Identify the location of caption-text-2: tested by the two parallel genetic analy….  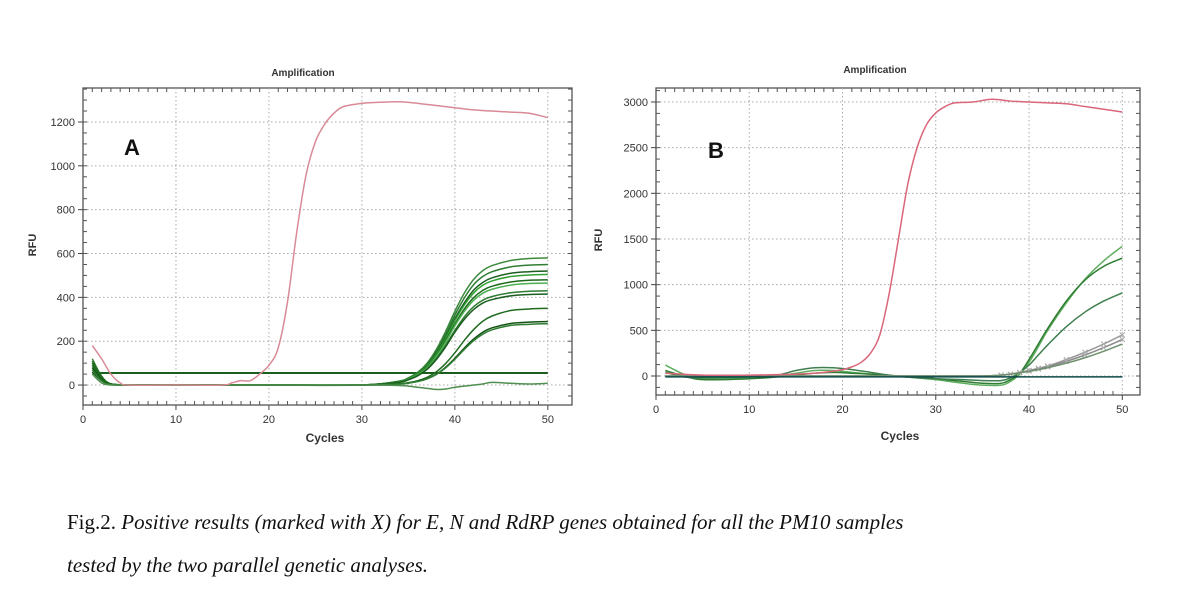
(247, 565).